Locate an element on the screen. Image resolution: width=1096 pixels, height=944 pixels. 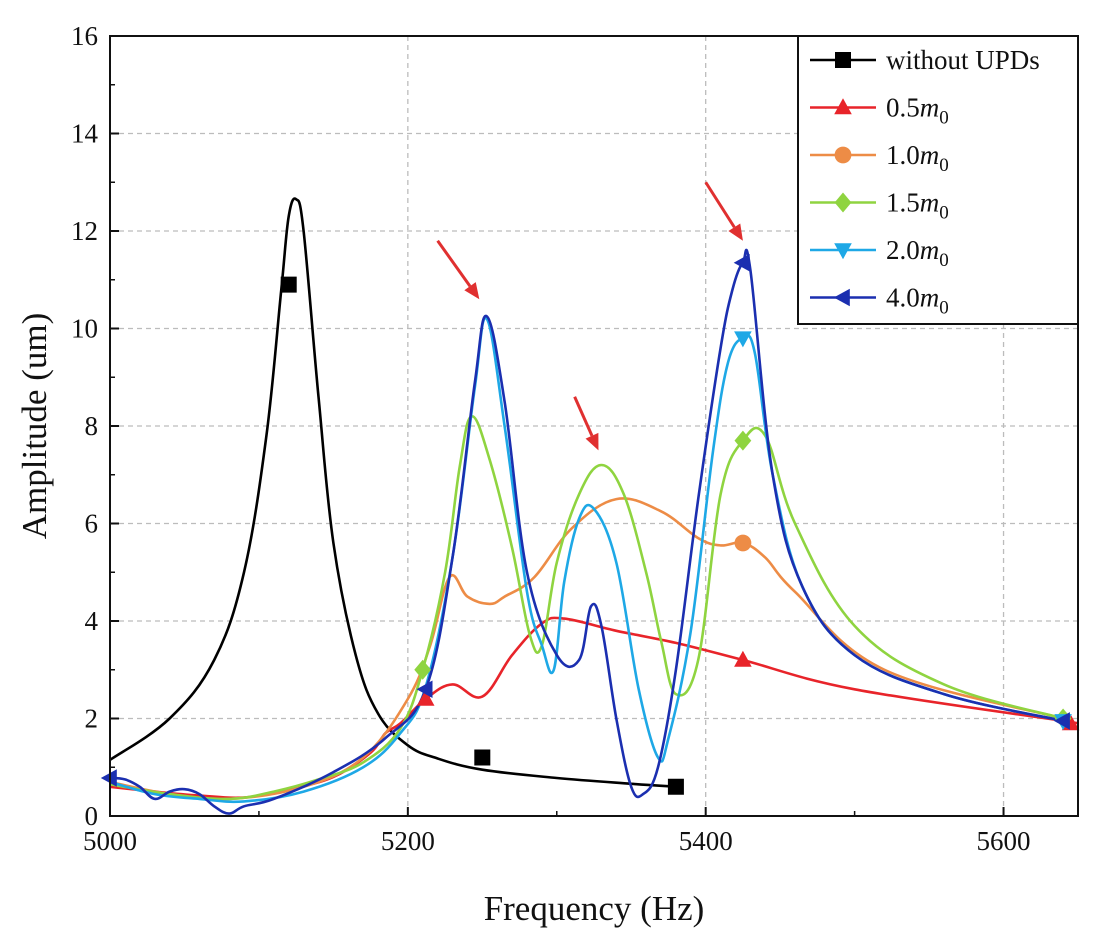
legend-label-2-0m0: 2.0m0 is located at coordinates (917, 253).